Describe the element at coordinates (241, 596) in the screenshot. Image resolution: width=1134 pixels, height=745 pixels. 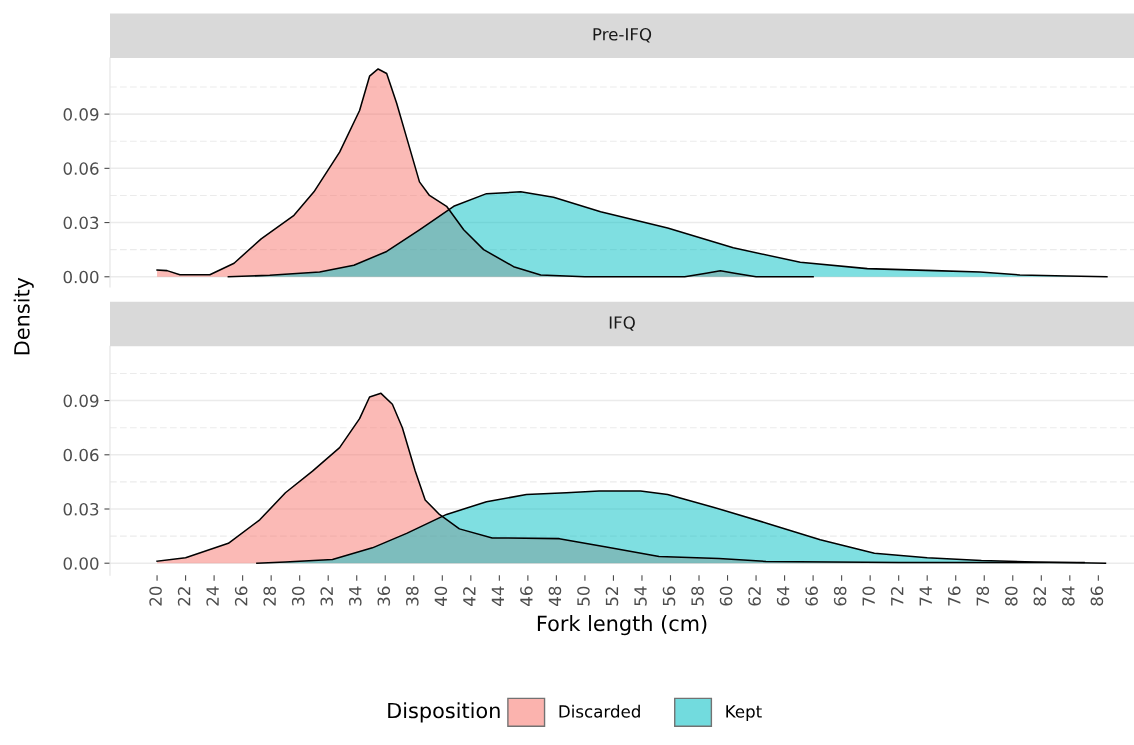
I see `x-tick-label: 26` at that location.